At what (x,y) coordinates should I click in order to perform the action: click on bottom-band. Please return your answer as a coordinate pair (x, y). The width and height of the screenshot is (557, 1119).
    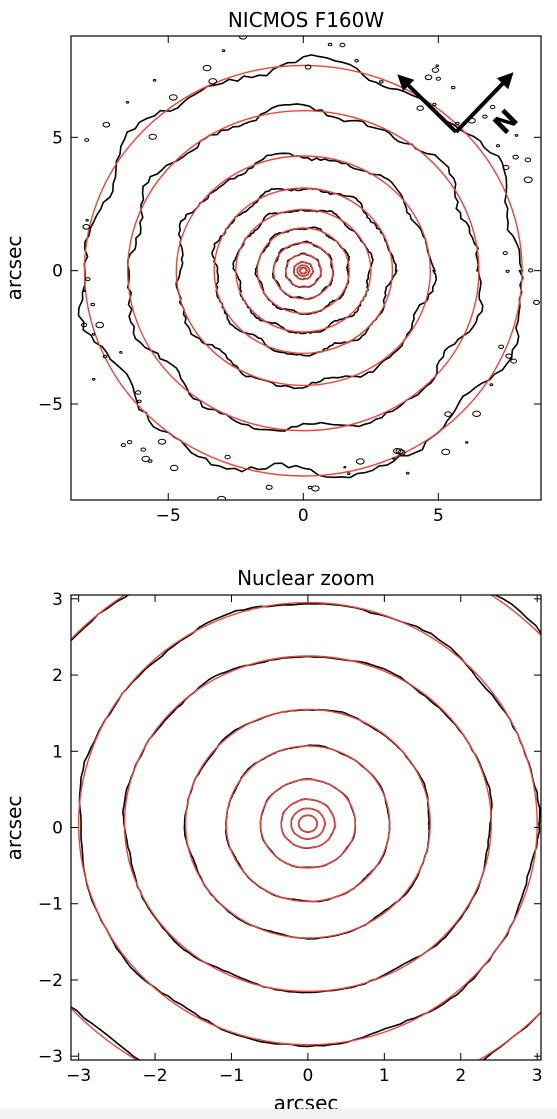
    Looking at the image, I should click on (278, 1114).